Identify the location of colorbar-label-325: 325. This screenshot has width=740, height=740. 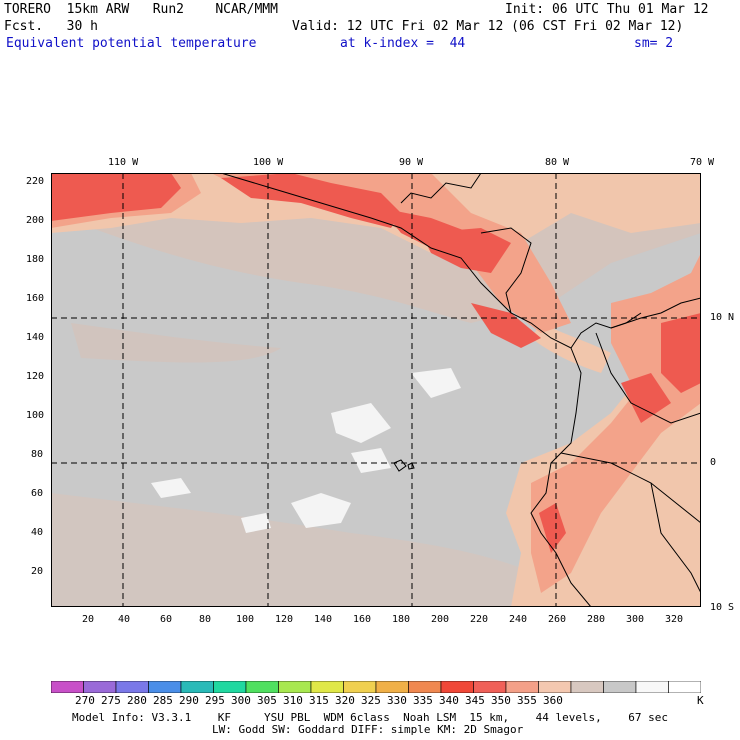
(371, 700).